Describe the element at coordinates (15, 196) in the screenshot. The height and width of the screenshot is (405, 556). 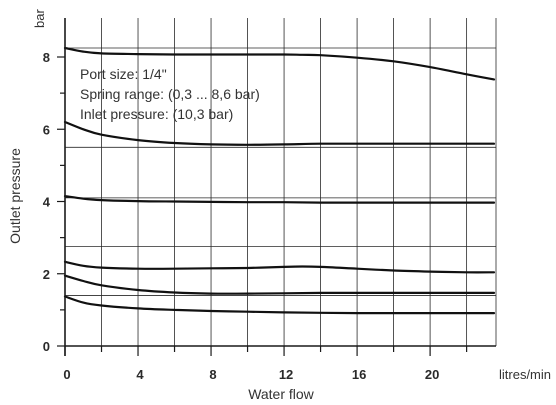
I see `y-axis-title: Outlet pressure` at that location.